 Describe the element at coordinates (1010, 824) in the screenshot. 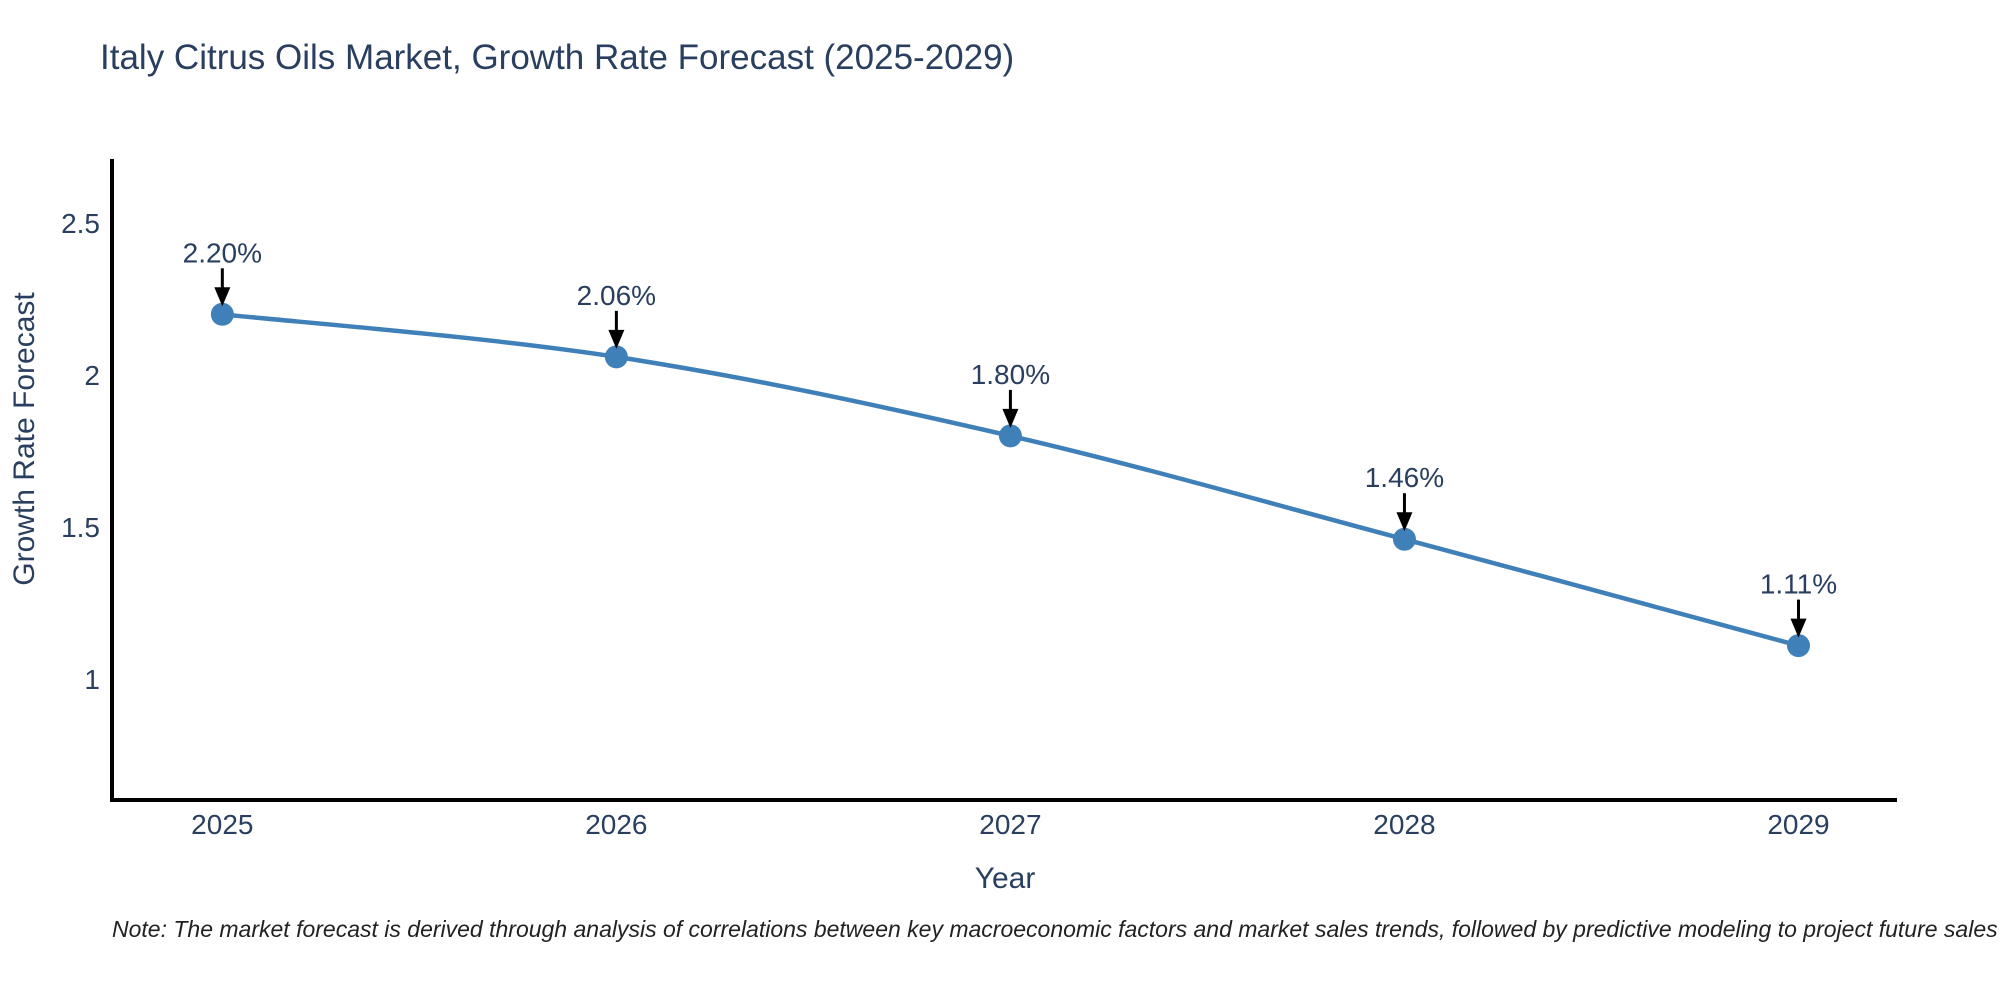

I see `x-tick-label: 2027` at that location.